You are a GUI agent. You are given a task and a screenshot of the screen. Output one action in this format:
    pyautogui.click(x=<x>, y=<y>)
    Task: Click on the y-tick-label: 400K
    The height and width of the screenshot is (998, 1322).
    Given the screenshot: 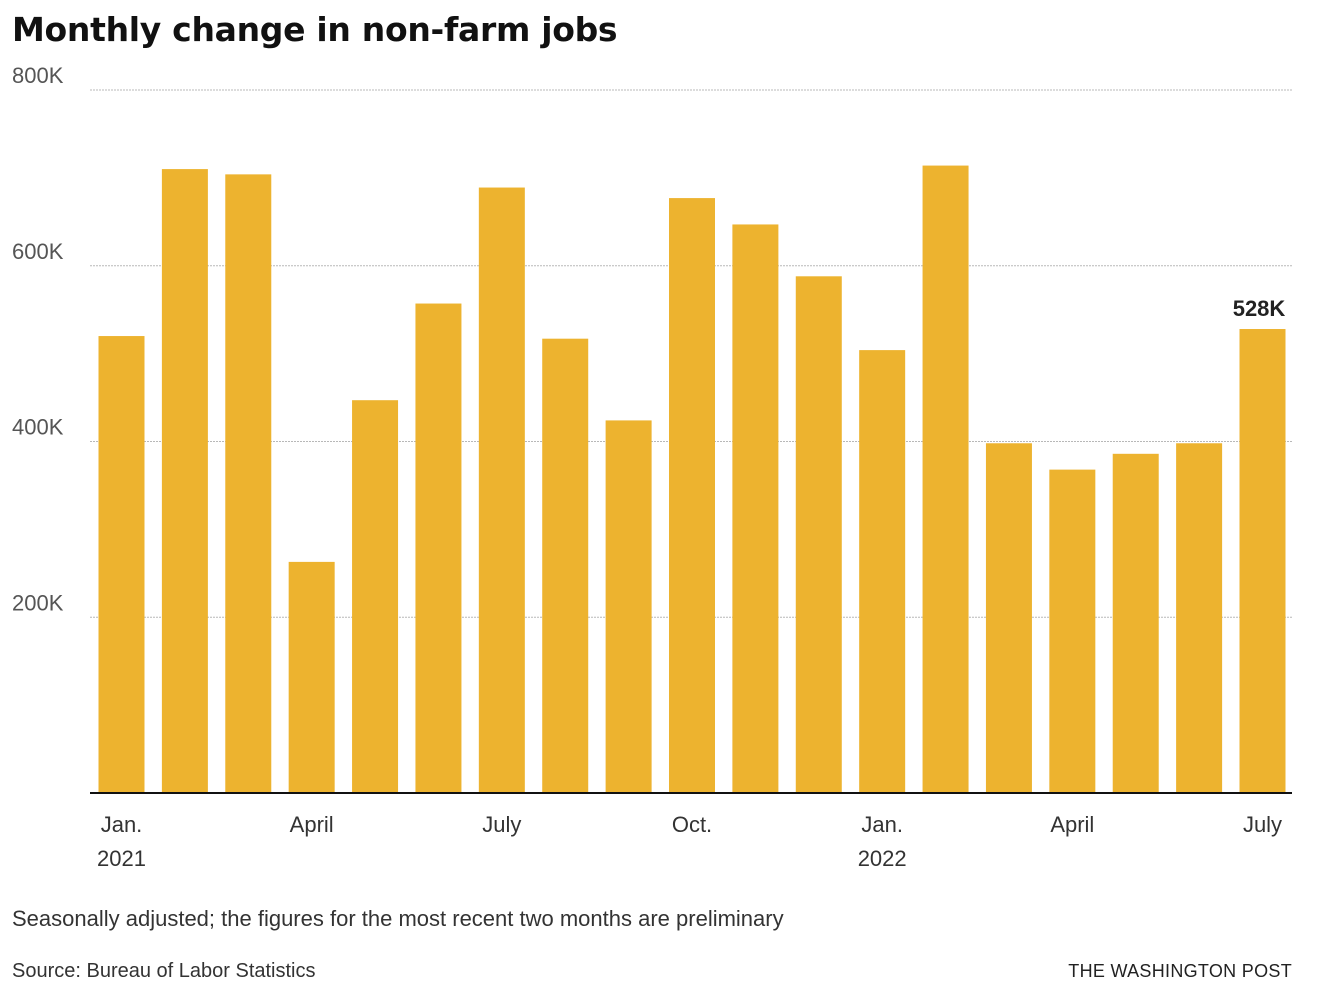 What is the action you would take?
    pyautogui.click(x=38, y=427)
    